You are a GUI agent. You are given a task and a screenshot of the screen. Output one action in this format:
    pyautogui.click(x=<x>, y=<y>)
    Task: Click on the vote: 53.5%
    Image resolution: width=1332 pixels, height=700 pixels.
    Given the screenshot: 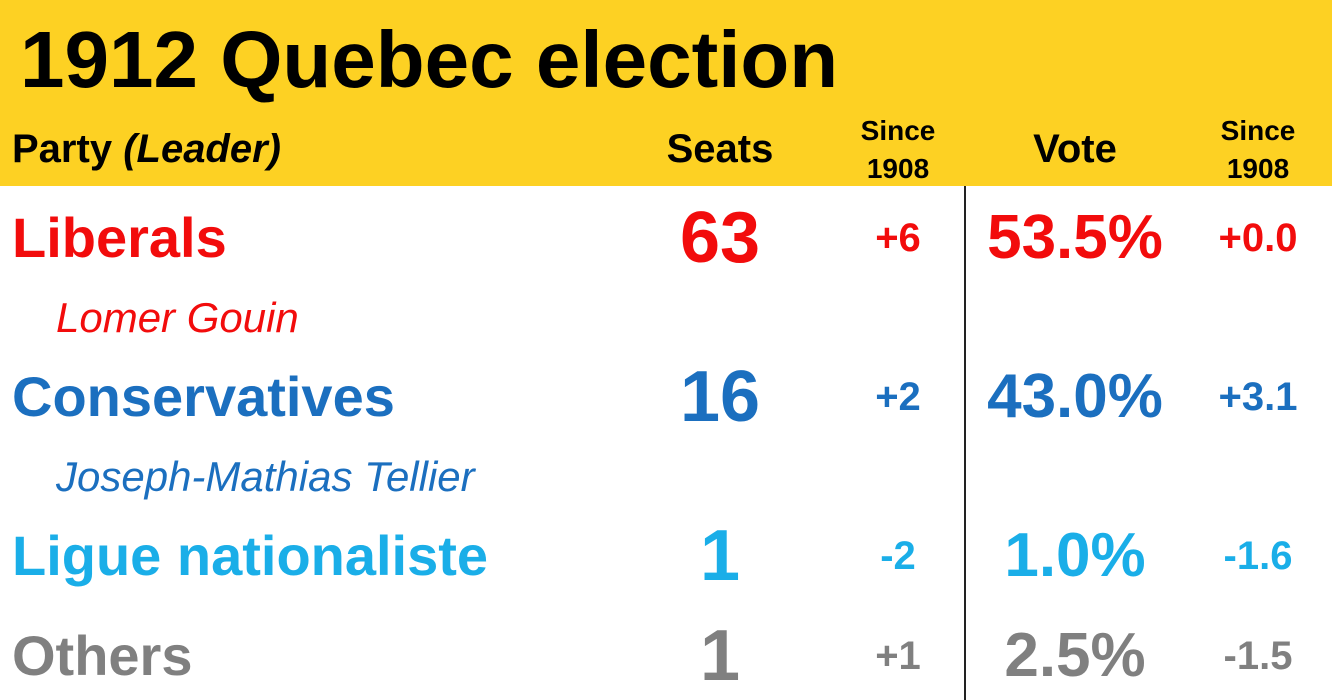 What is the action you would take?
    pyautogui.click(x=1075, y=237)
    